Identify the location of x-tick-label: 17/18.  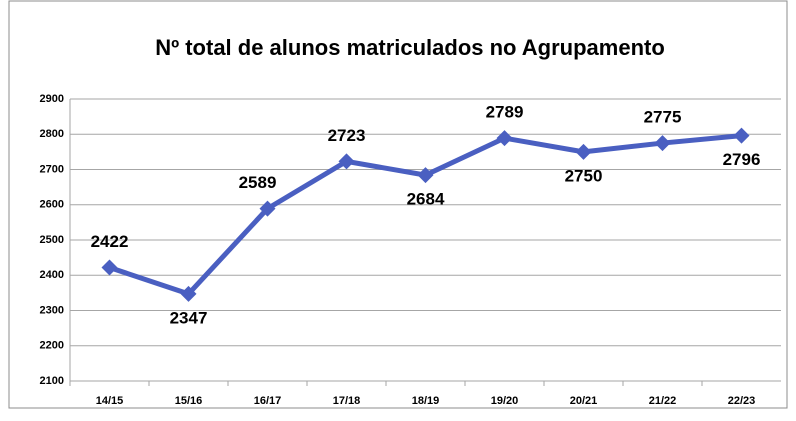
(347, 401).